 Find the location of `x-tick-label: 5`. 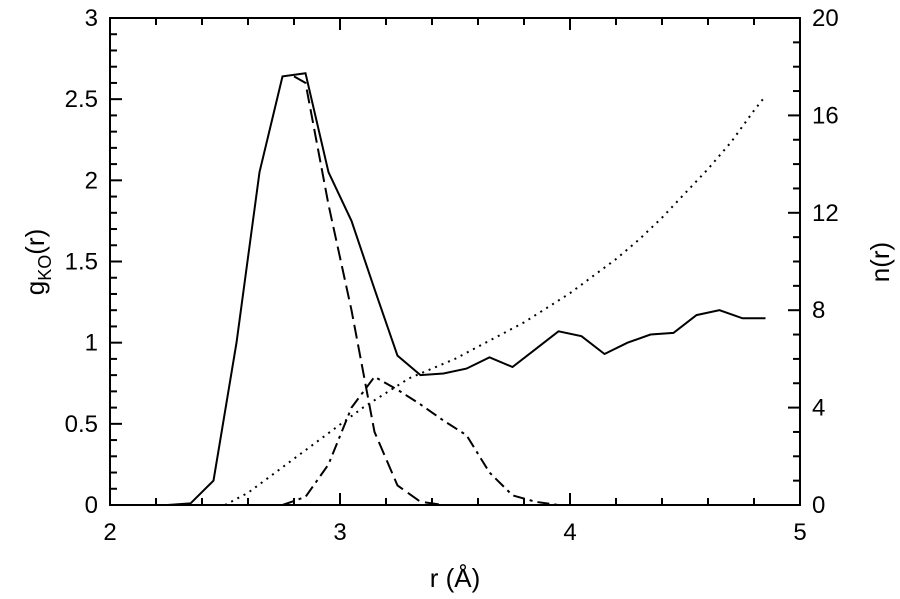

x-tick-label: 5 is located at coordinates (799, 532).